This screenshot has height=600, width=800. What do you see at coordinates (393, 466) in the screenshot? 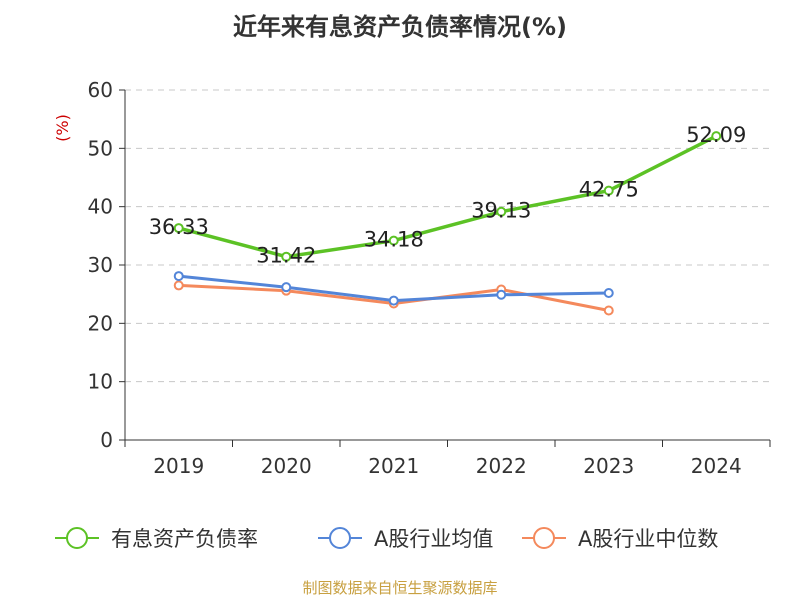
I see `x-tick-label: 2021` at bounding box center [393, 466].